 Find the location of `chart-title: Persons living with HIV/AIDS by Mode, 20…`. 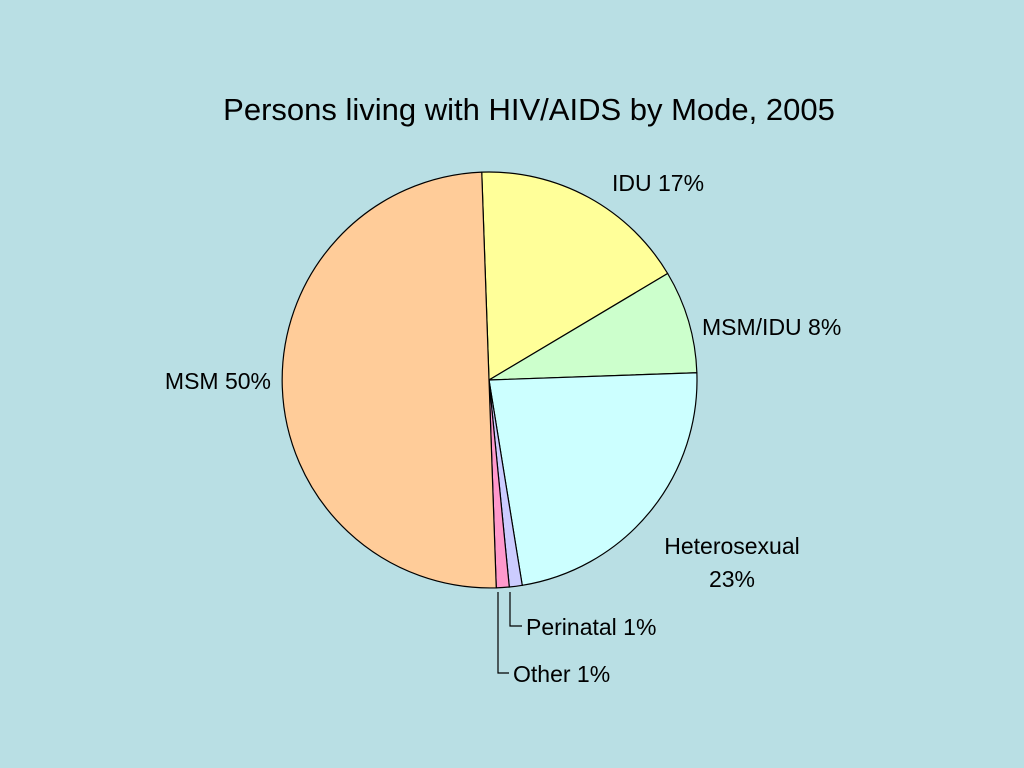

chart-title: Persons living with HIV/AIDS by Mode, 20… is located at coordinates (529, 109).